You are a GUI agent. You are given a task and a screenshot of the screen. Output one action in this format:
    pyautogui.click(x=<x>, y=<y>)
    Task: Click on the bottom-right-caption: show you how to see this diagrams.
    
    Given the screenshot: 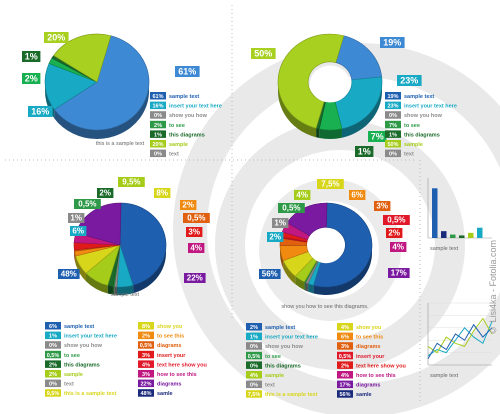 What is the action you would take?
    pyautogui.click(x=325, y=307)
    